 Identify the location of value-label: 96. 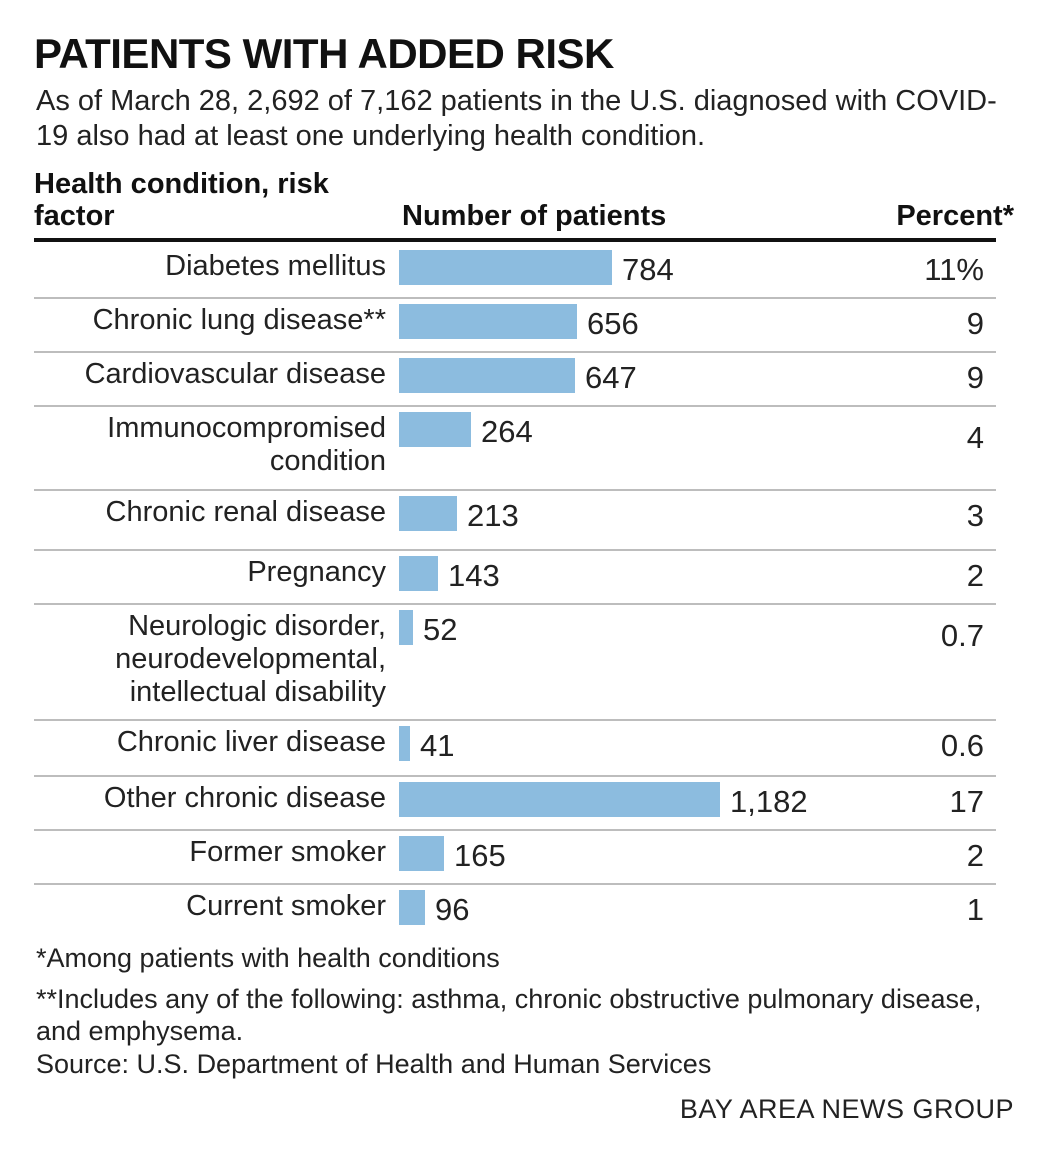
(452, 909).